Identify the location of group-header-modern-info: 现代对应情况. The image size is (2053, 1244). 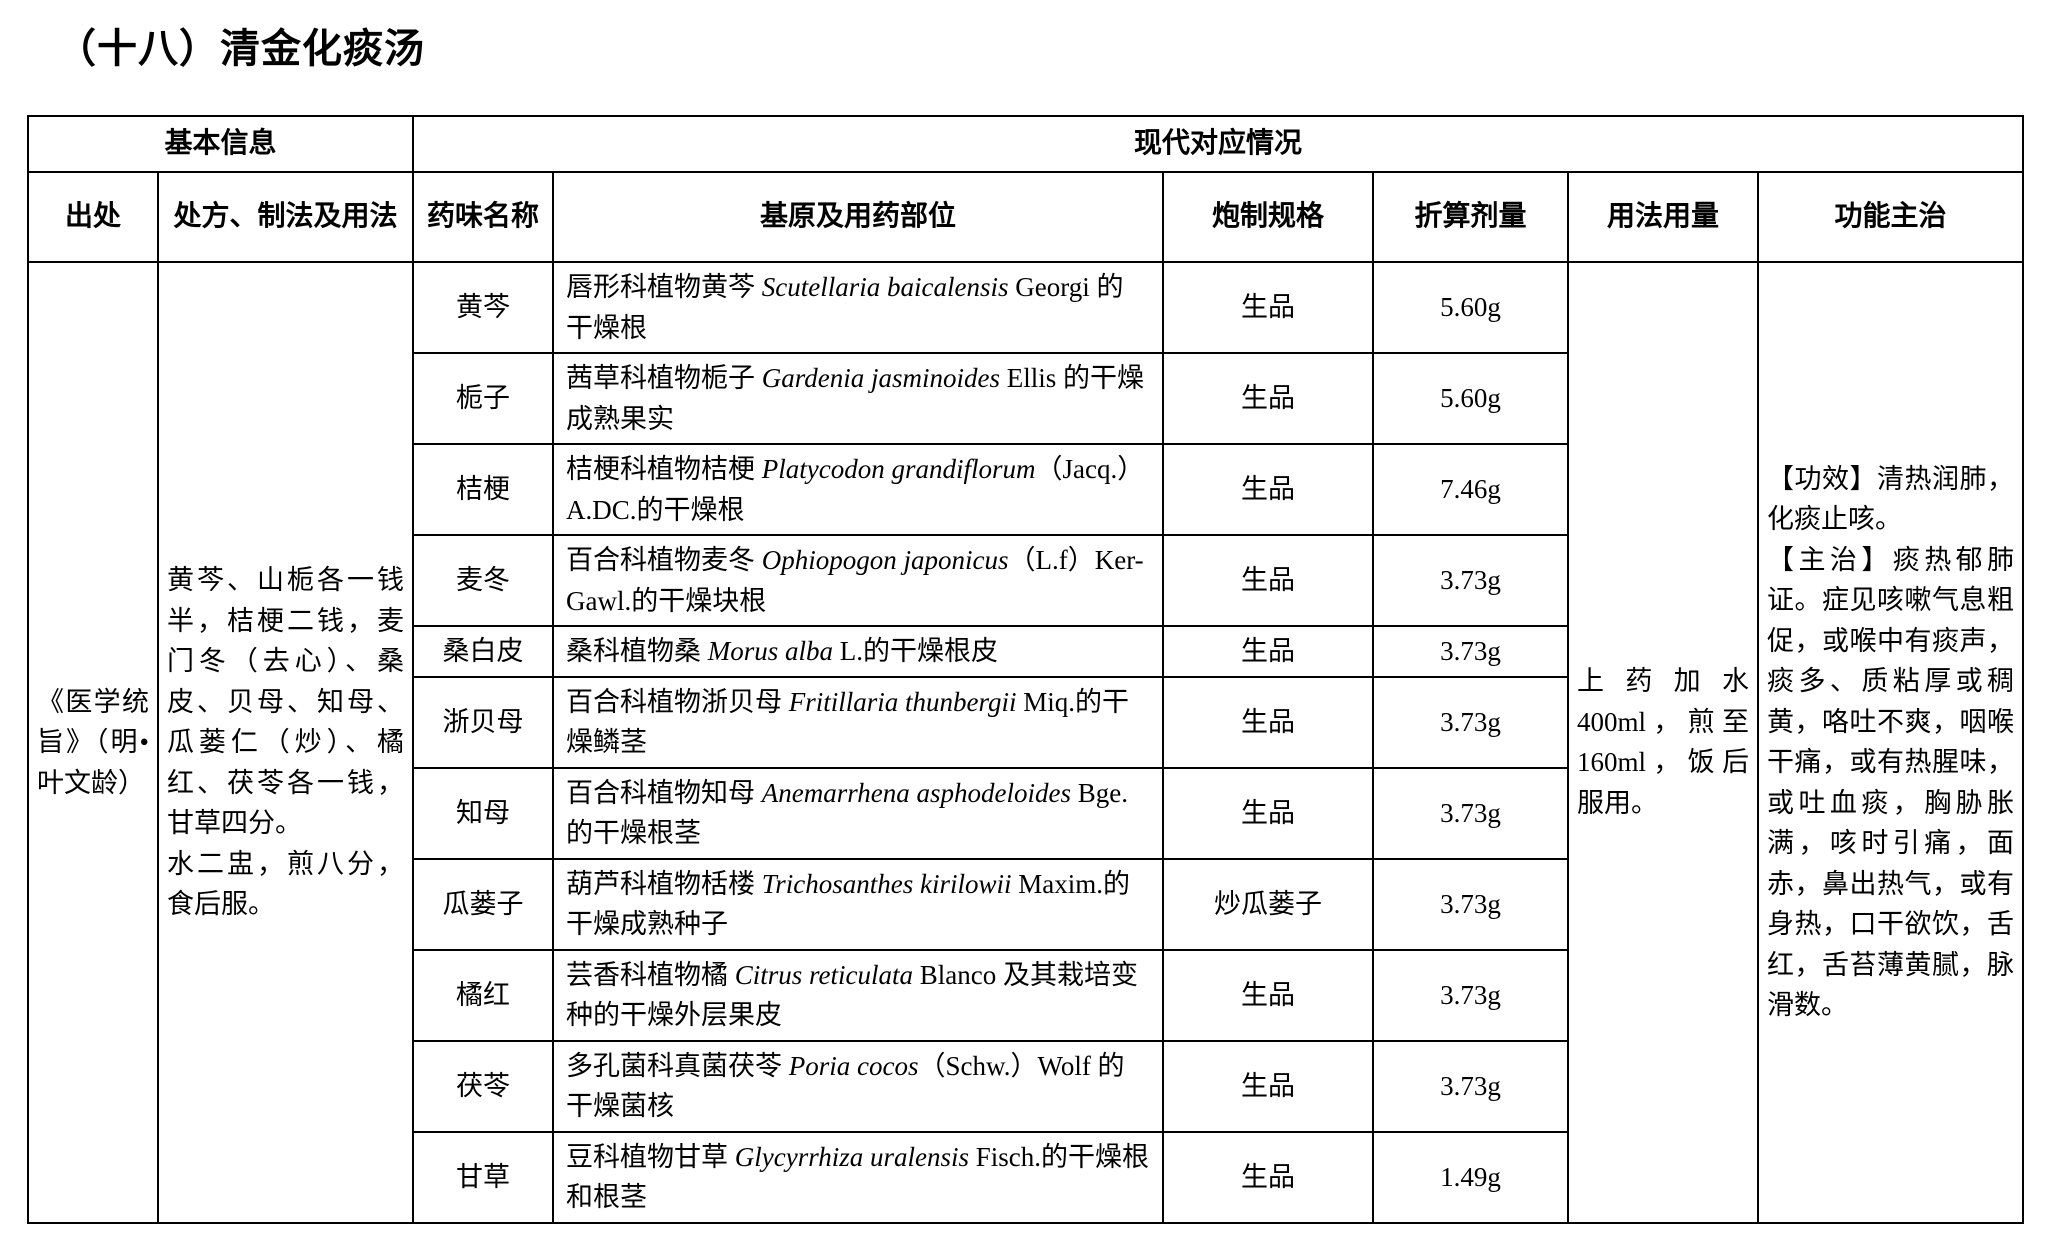
(1218, 144).